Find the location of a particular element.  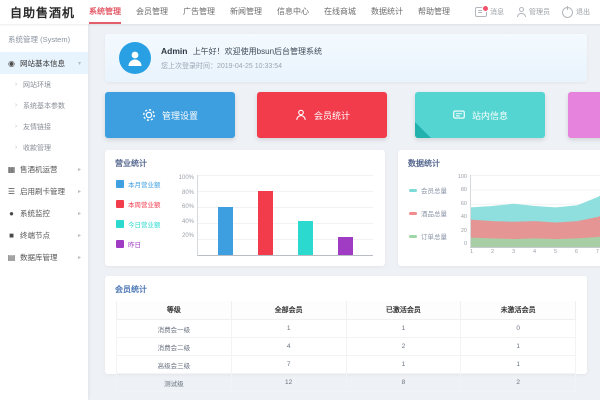

table-header-cell: 已激活会员 is located at coordinates (403, 310).